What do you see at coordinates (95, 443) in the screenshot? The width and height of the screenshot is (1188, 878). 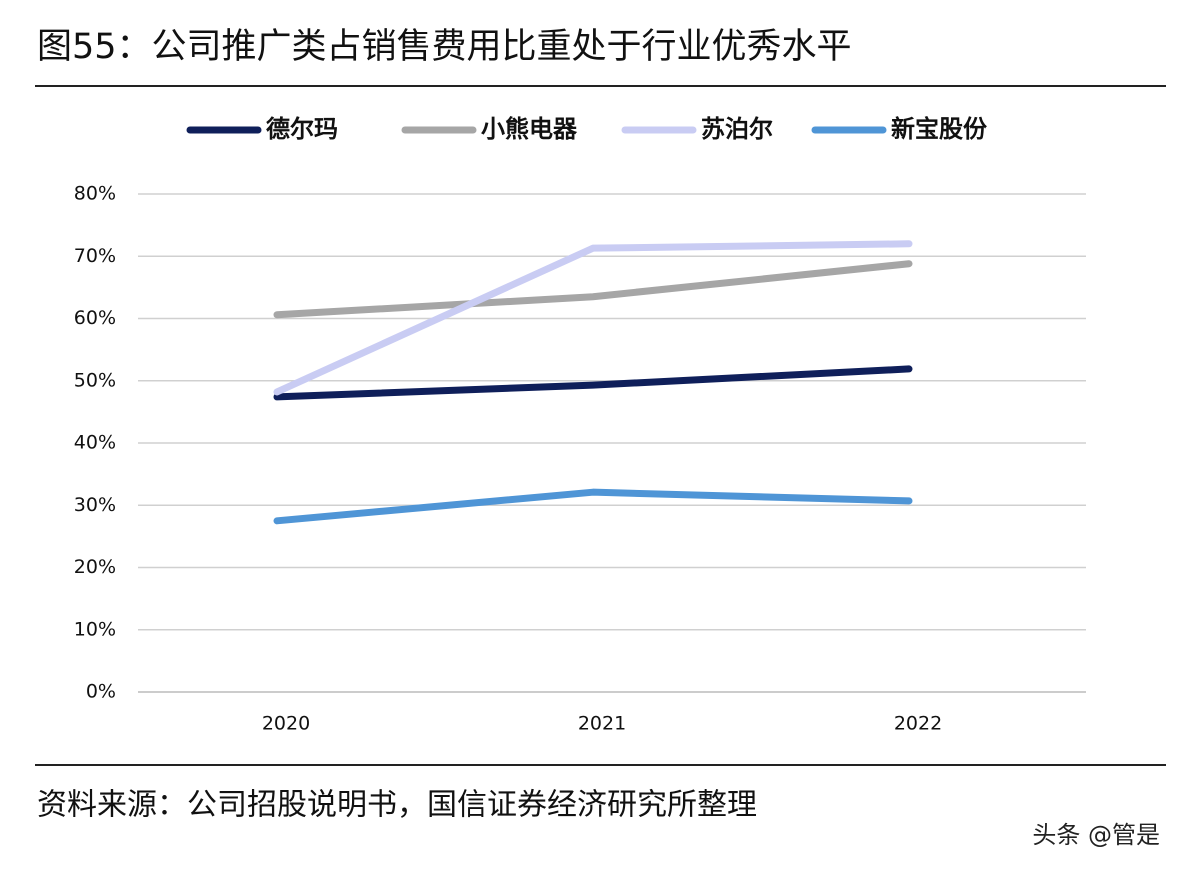 I see `y-tick-label: 40%` at bounding box center [95, 443].